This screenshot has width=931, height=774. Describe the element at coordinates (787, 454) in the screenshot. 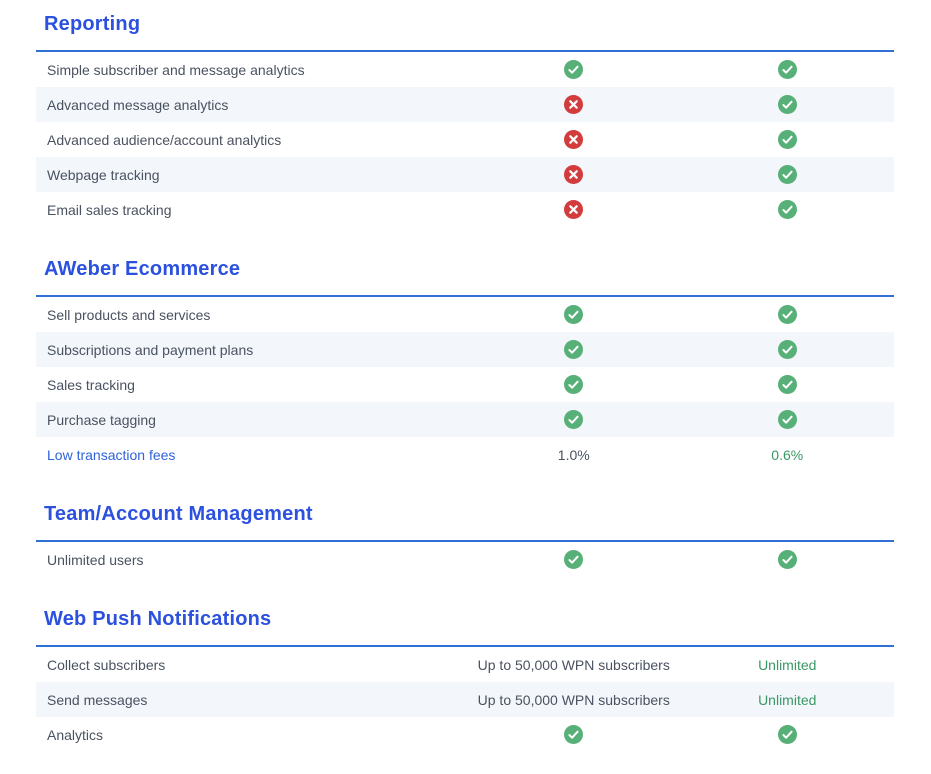

I see `plan2-value-cell: 0.6%` at that location.